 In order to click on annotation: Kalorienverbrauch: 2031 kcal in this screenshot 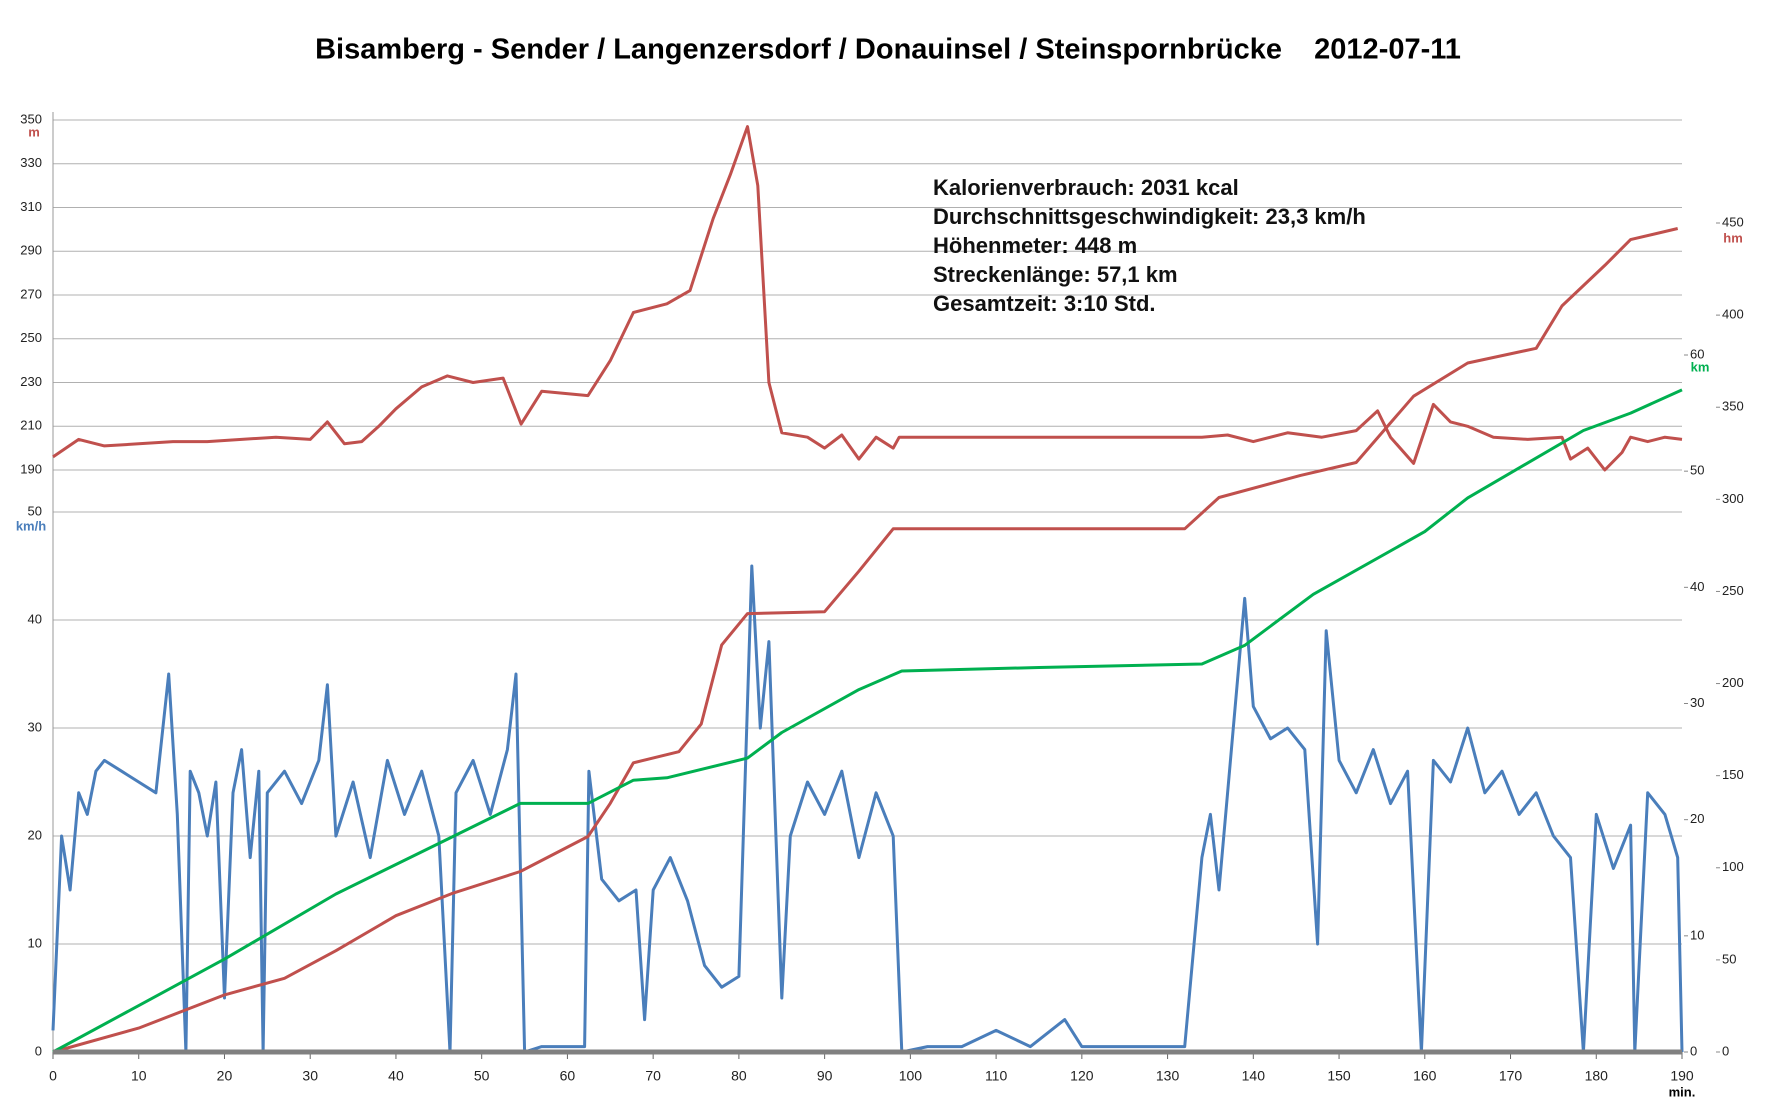, I will do `click(1086, 187)`.